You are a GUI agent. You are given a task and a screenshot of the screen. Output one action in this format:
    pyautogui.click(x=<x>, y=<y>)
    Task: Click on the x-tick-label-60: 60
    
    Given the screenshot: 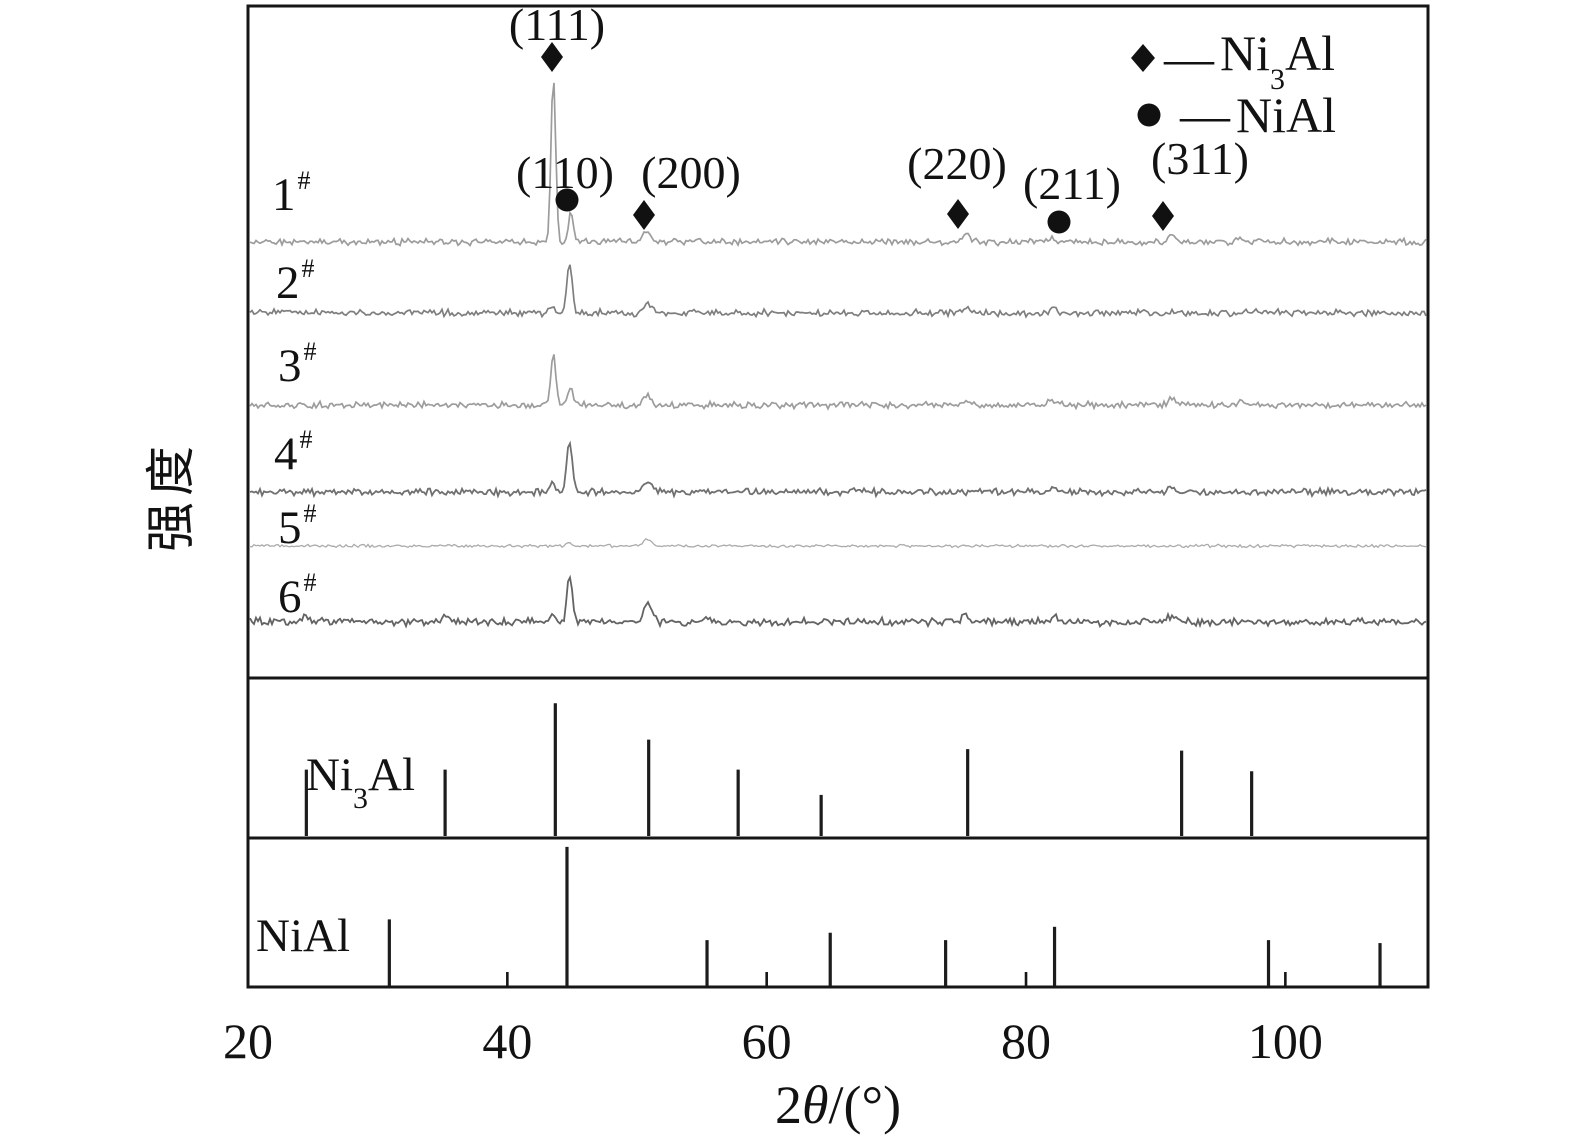 What is the action you would take?
    pyautogui.click(x=766, y=1041)
    